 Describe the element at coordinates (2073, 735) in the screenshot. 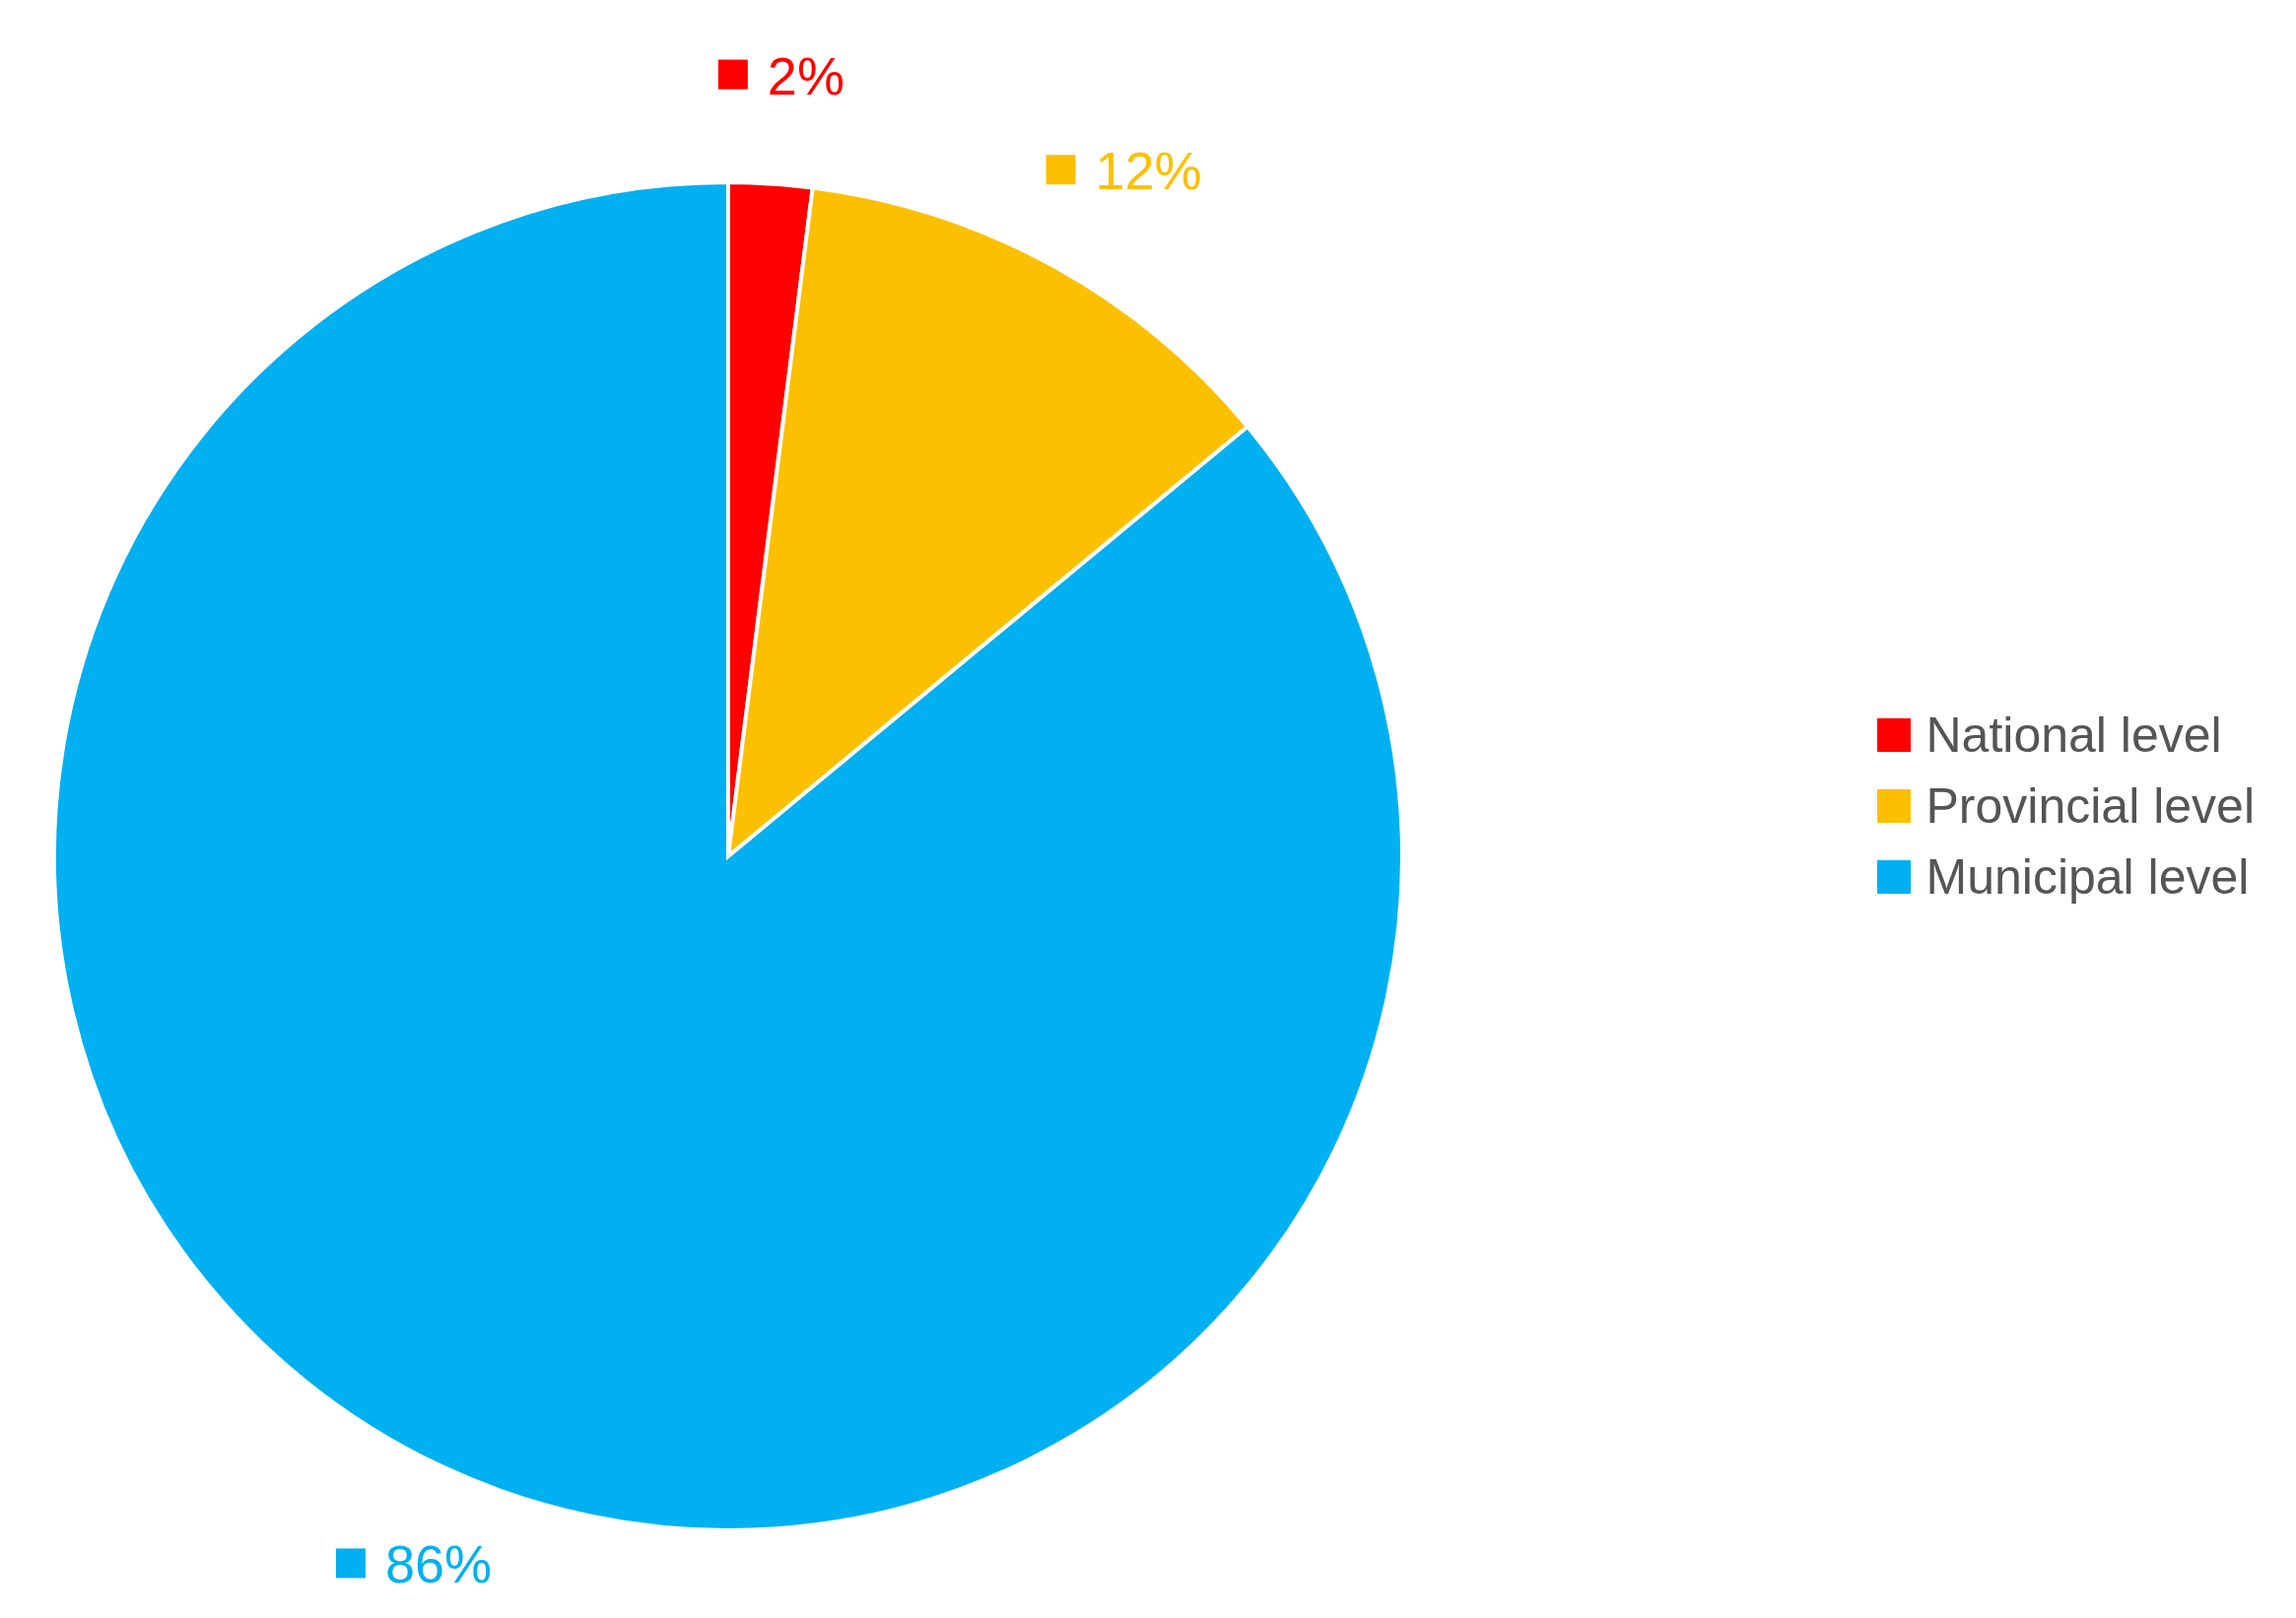

I see `legend-label: National level` at that location.